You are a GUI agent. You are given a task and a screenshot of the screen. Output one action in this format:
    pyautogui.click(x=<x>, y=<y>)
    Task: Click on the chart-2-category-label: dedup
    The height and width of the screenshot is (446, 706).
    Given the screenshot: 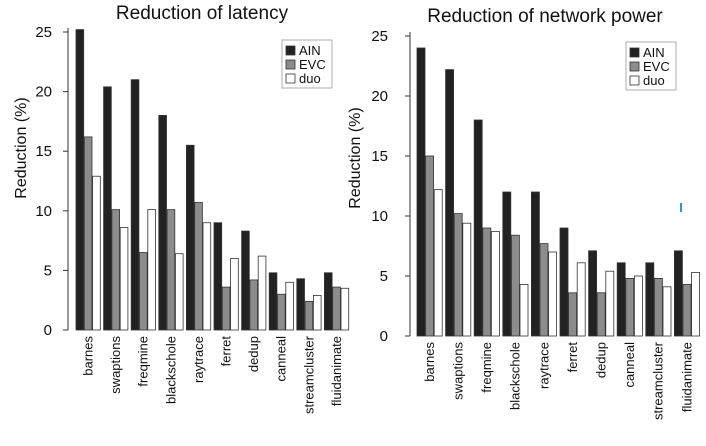 What is the action you would take?
    pyautogui.click(x=601, y=360)
    